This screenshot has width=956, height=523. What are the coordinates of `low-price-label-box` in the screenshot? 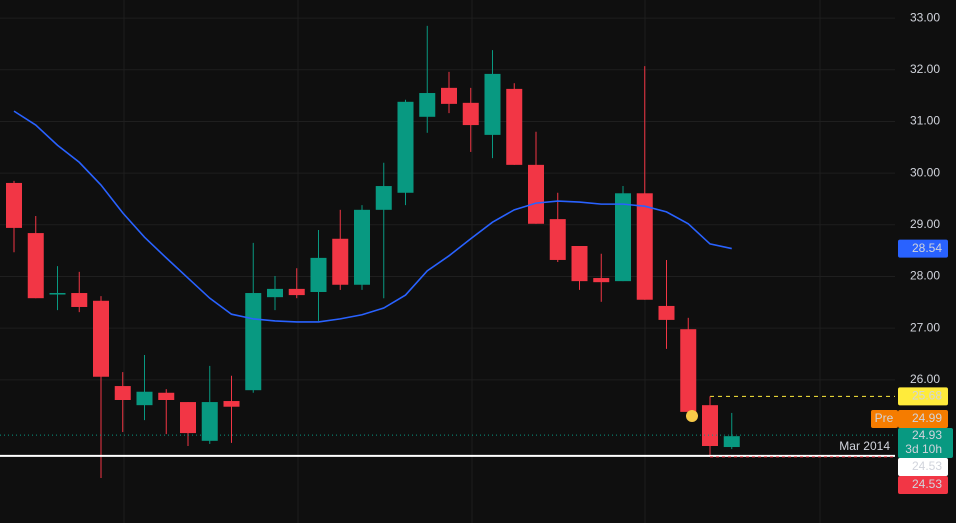 It's located at (923, 485).